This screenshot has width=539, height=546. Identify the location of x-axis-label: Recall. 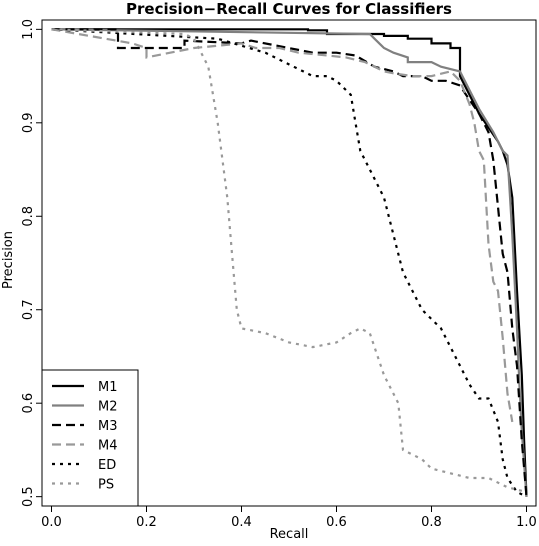
(289, 534).